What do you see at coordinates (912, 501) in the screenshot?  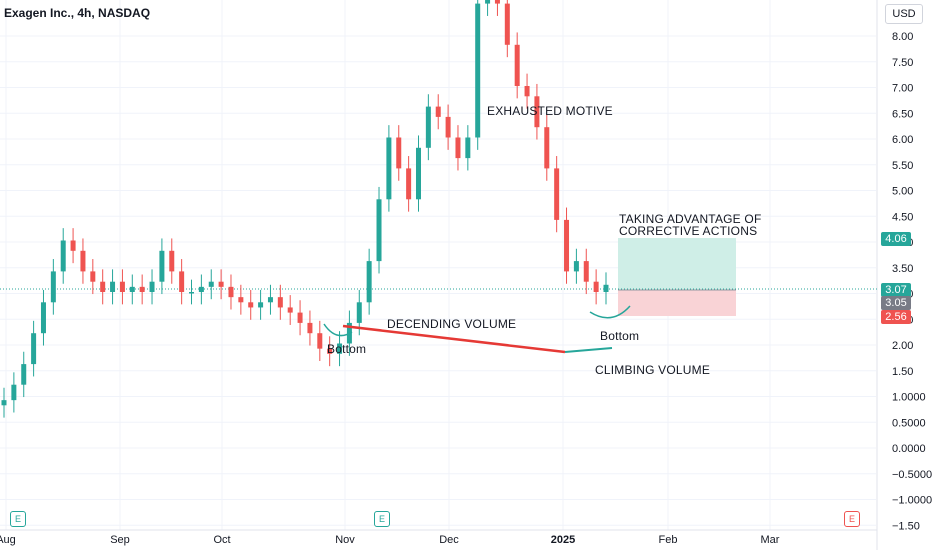 I see `y-tick-label: −1.0000` at bounding box center [912, 501].